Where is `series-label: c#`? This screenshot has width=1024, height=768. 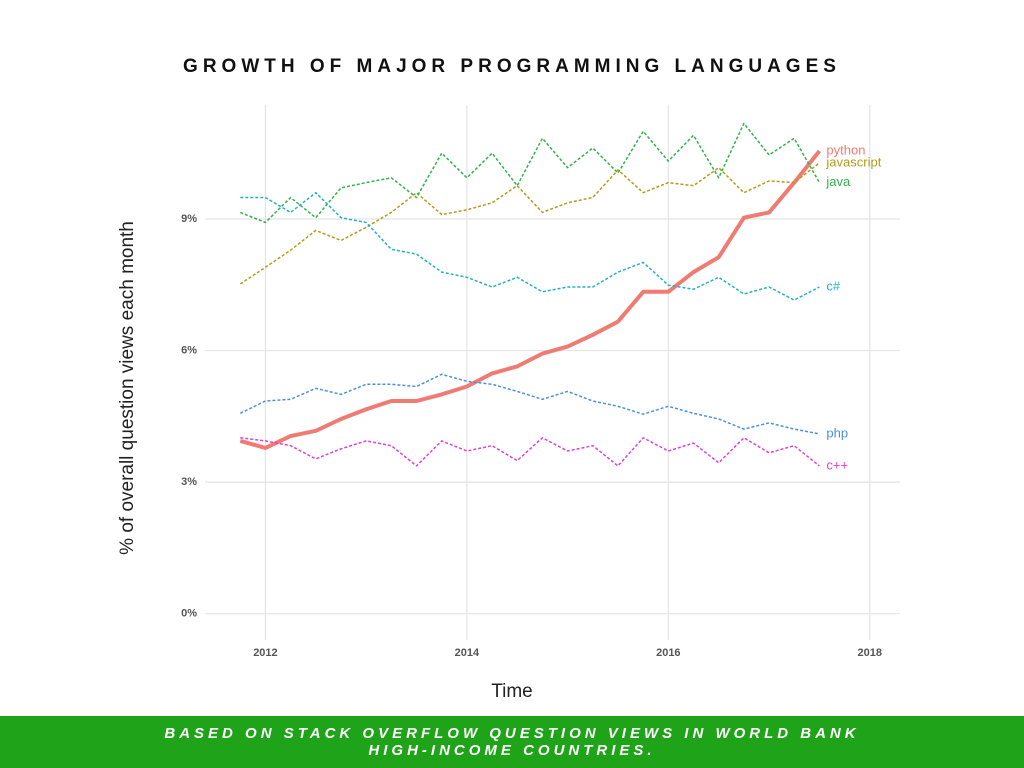
series-label: c# is located at coordinates (833, 285).